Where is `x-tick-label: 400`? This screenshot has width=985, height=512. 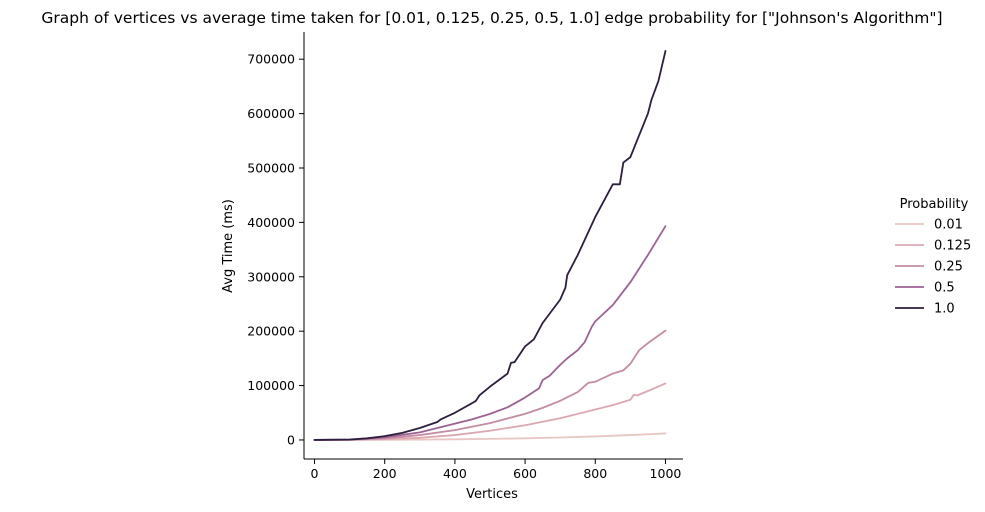 x-tick-label: 400 is located at coordinates (455, 473).